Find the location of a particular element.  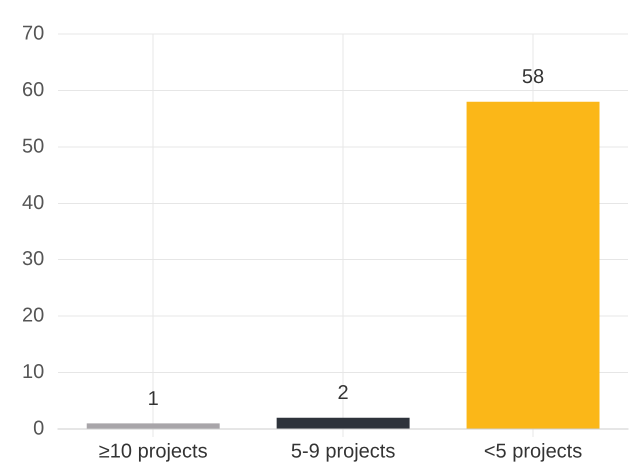

y-tick-label: 20 is located at coordinates (33, 315).